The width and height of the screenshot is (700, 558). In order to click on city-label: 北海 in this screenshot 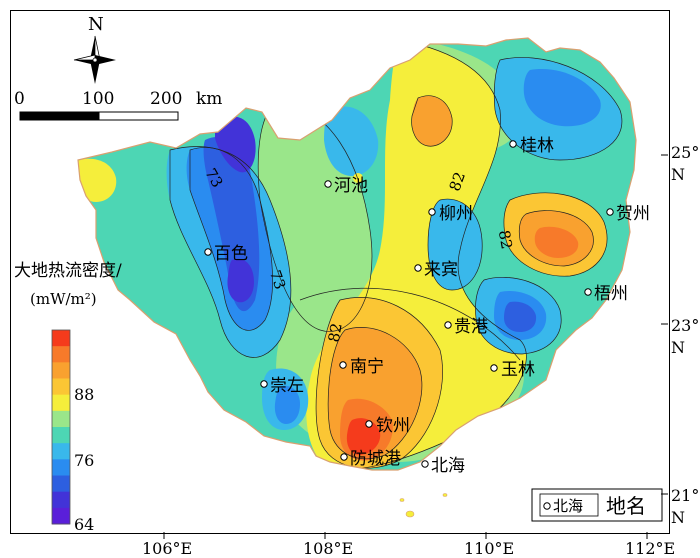, I will do `click(448, 466)`.